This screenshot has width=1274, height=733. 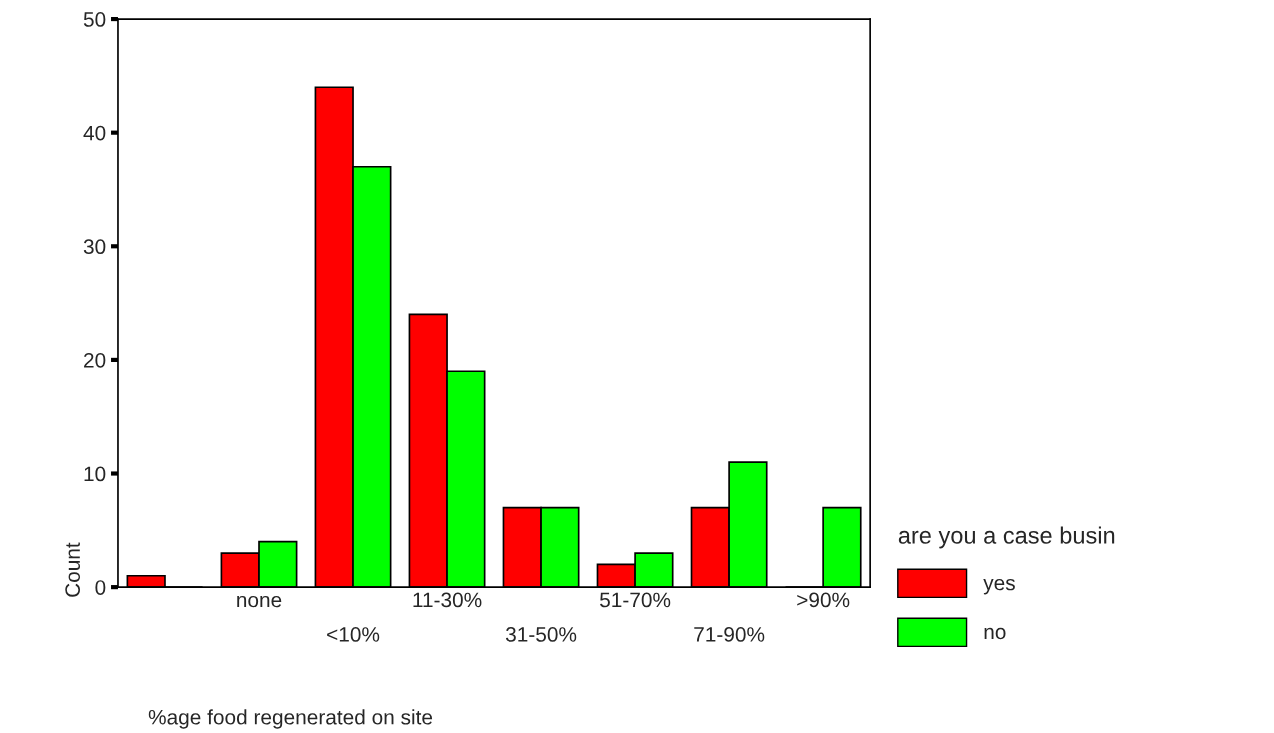 I want to click on legend-label: yes, so click(x=999, y=586).